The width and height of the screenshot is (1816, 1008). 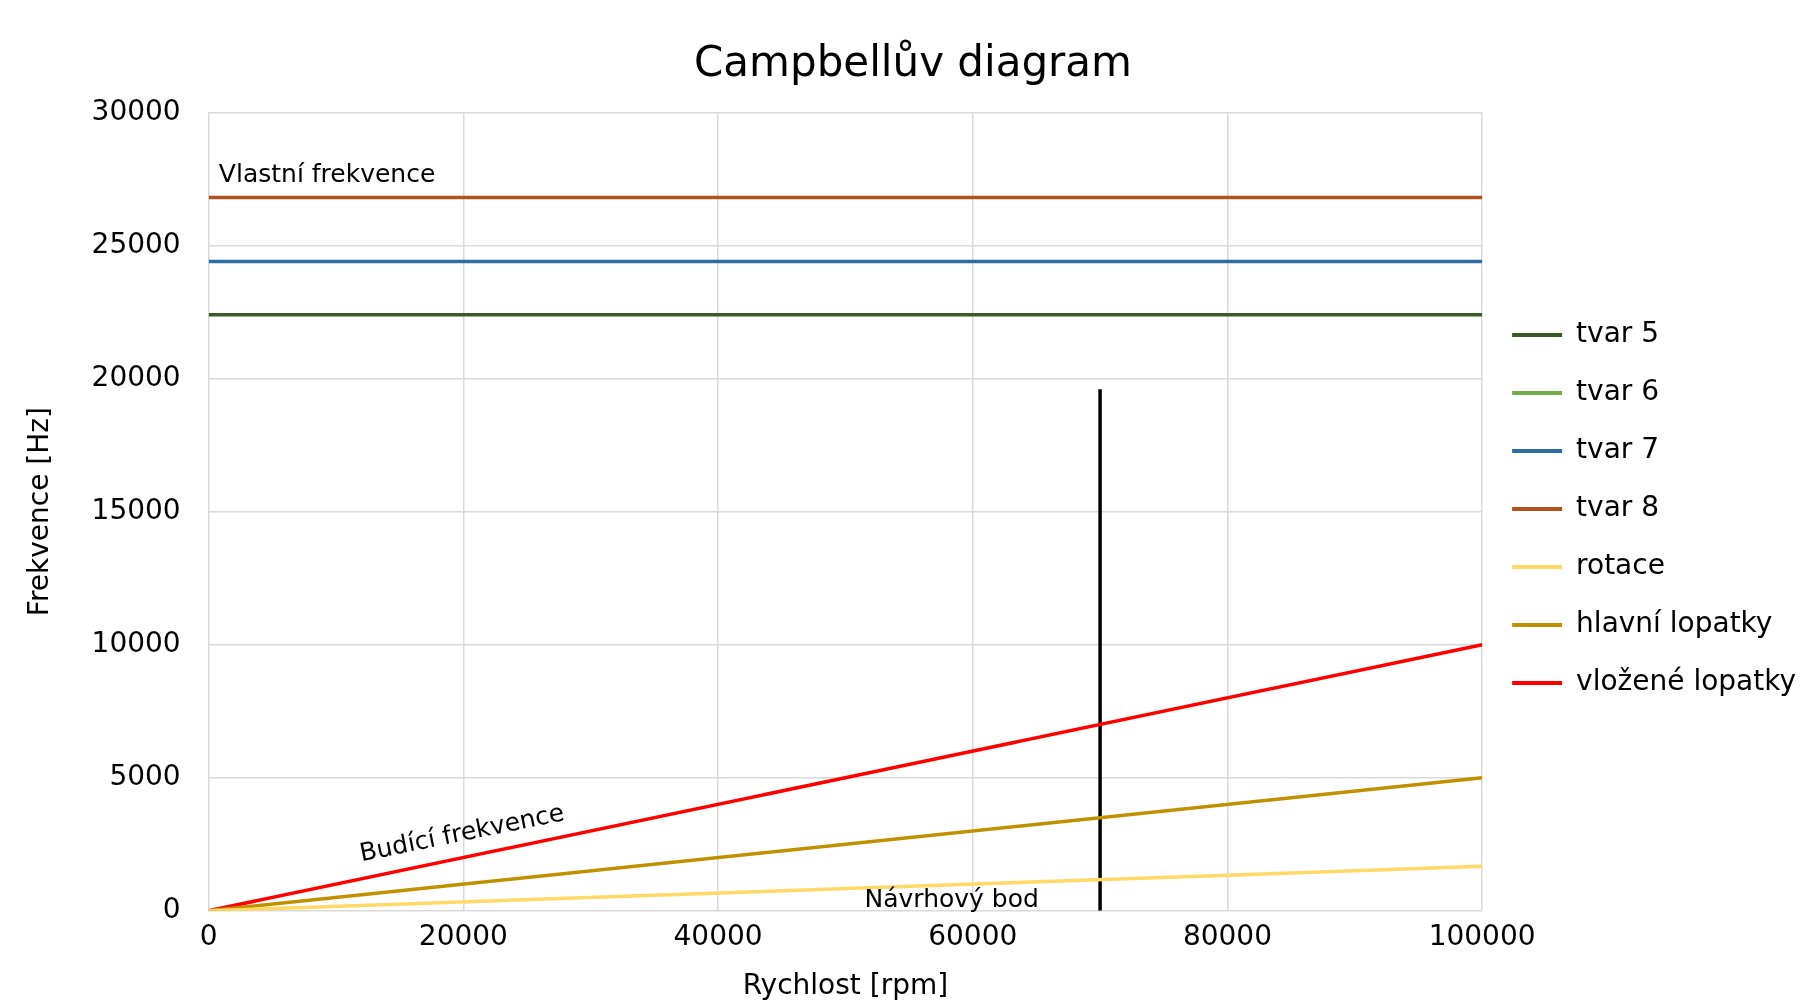 What do you see at coordinates (1674, 623) in the screenshot?
I see `legend-label: hlavní lopatky` at bounding box center [1674, 623].